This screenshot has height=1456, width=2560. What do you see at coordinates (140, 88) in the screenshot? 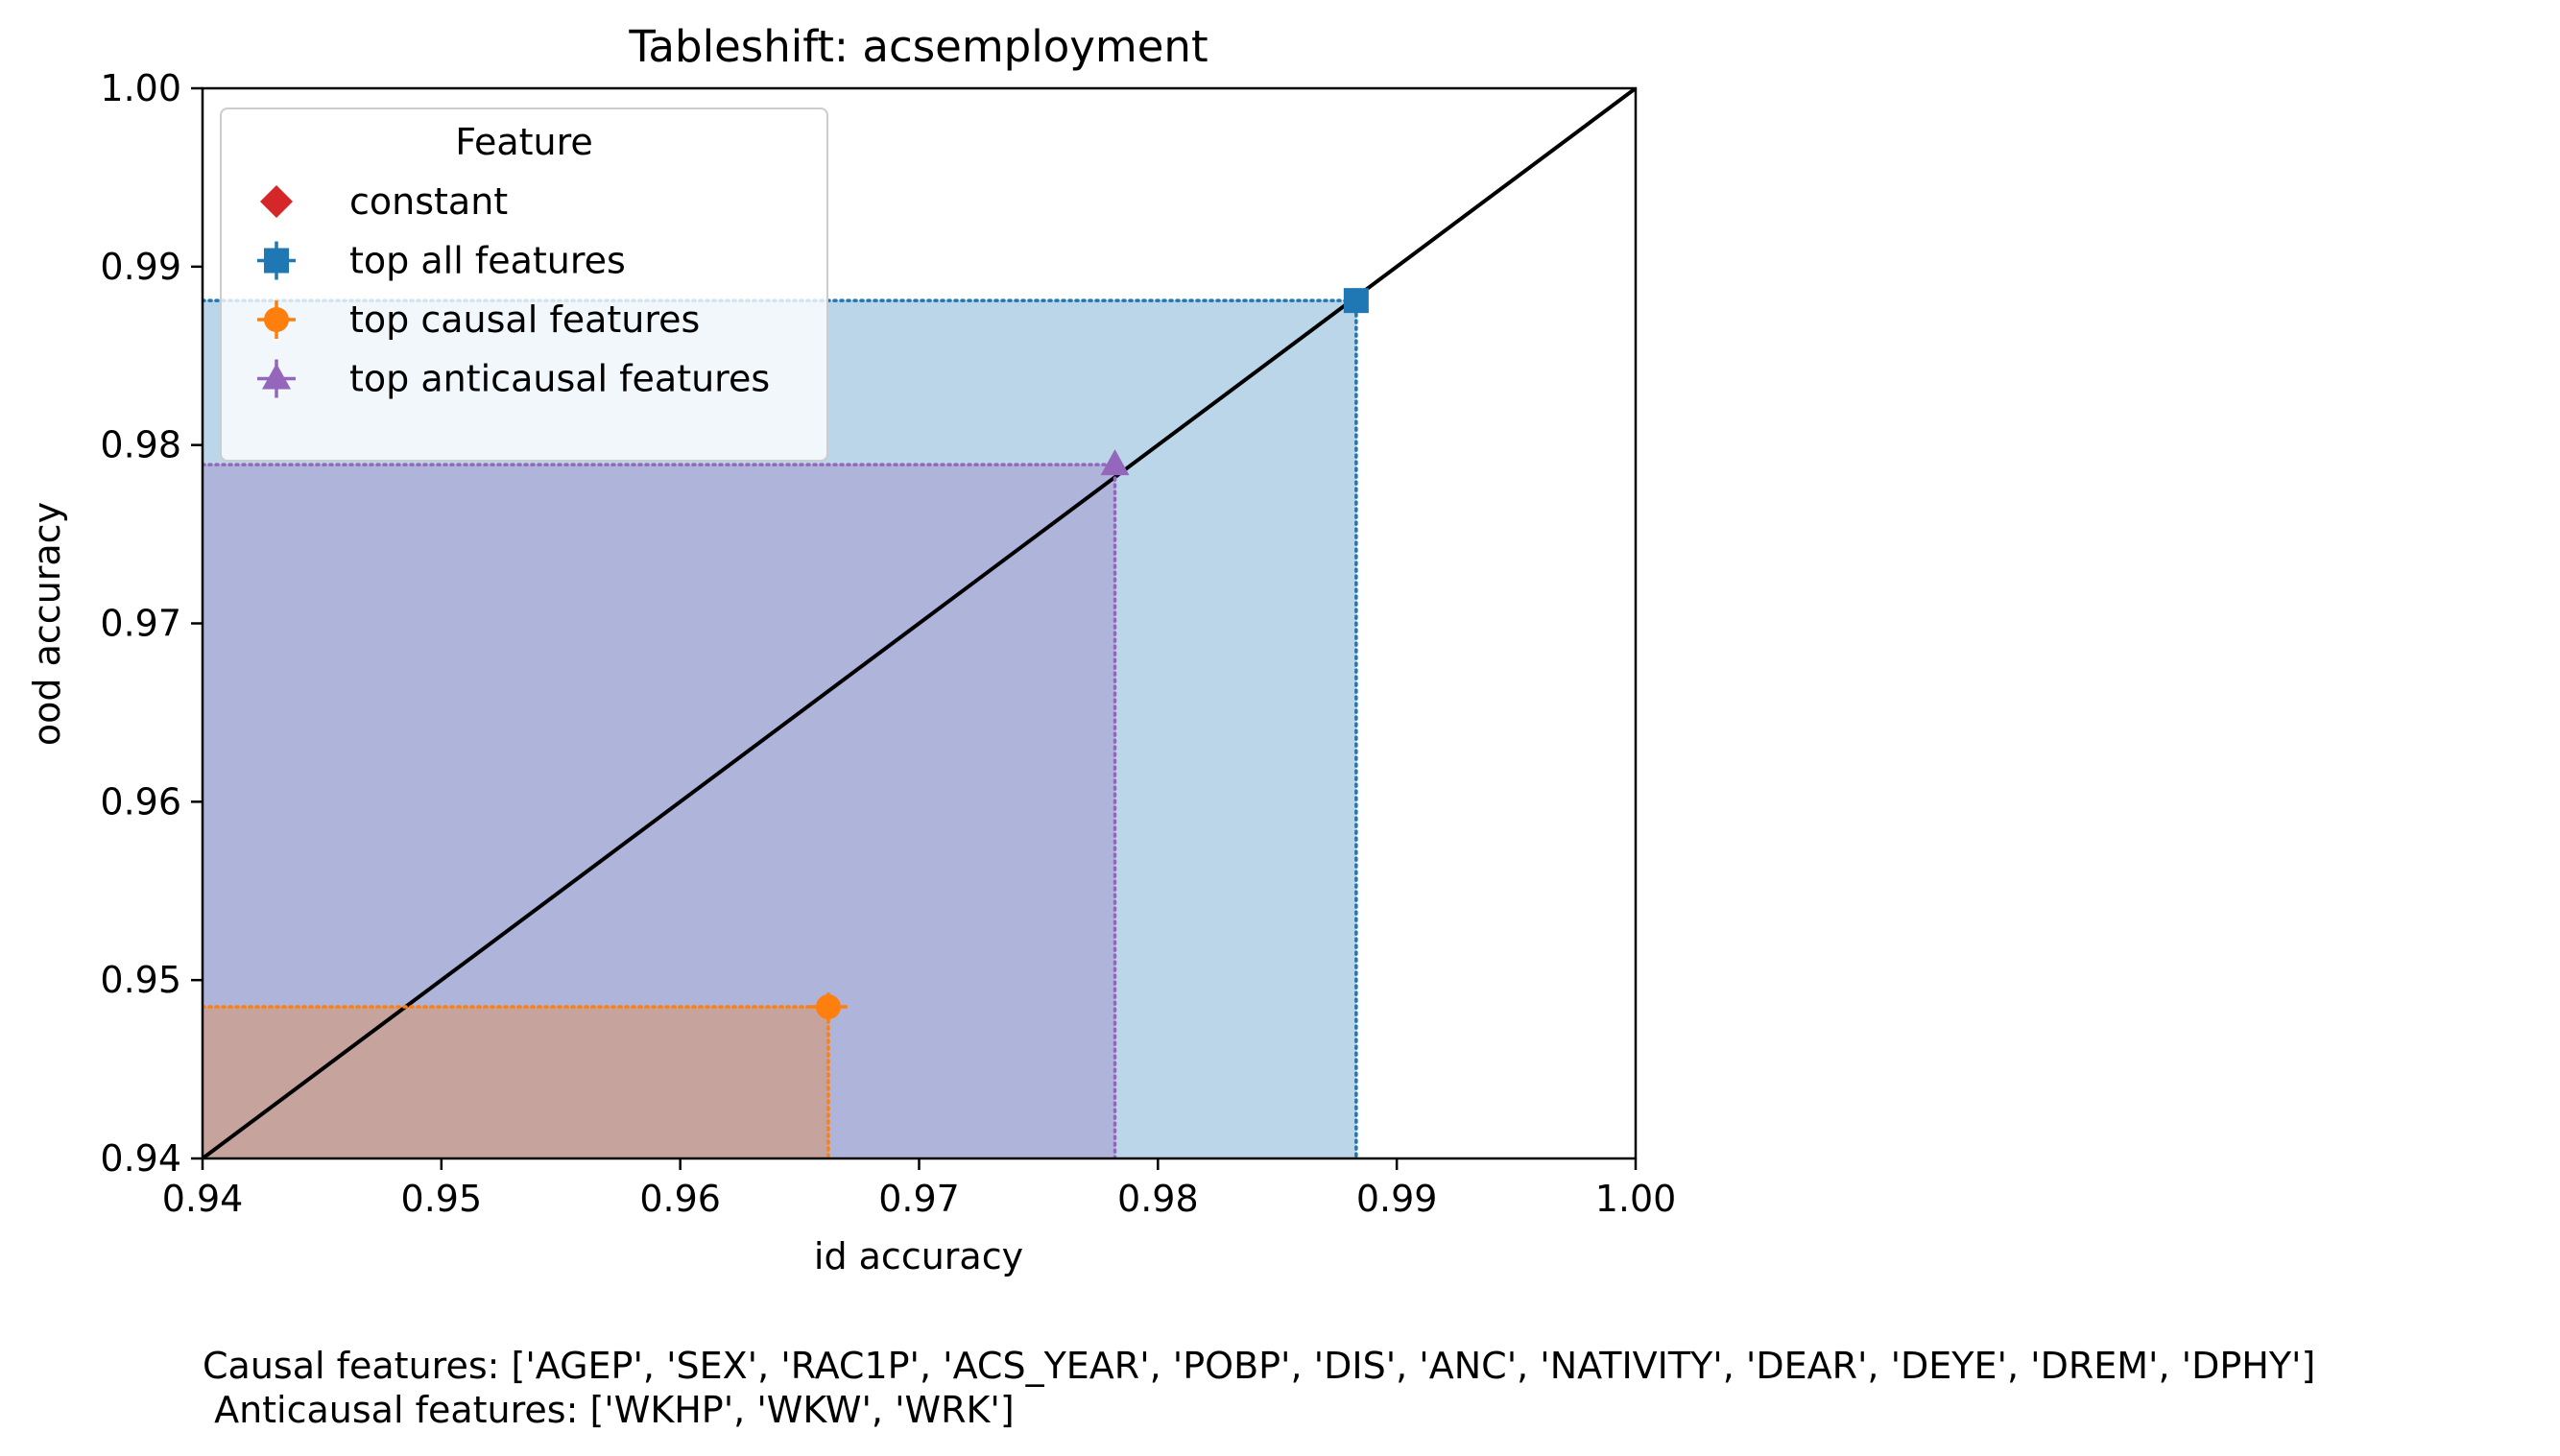
I see `y-tick-label: 1.00` at bounding box center [140, 88].